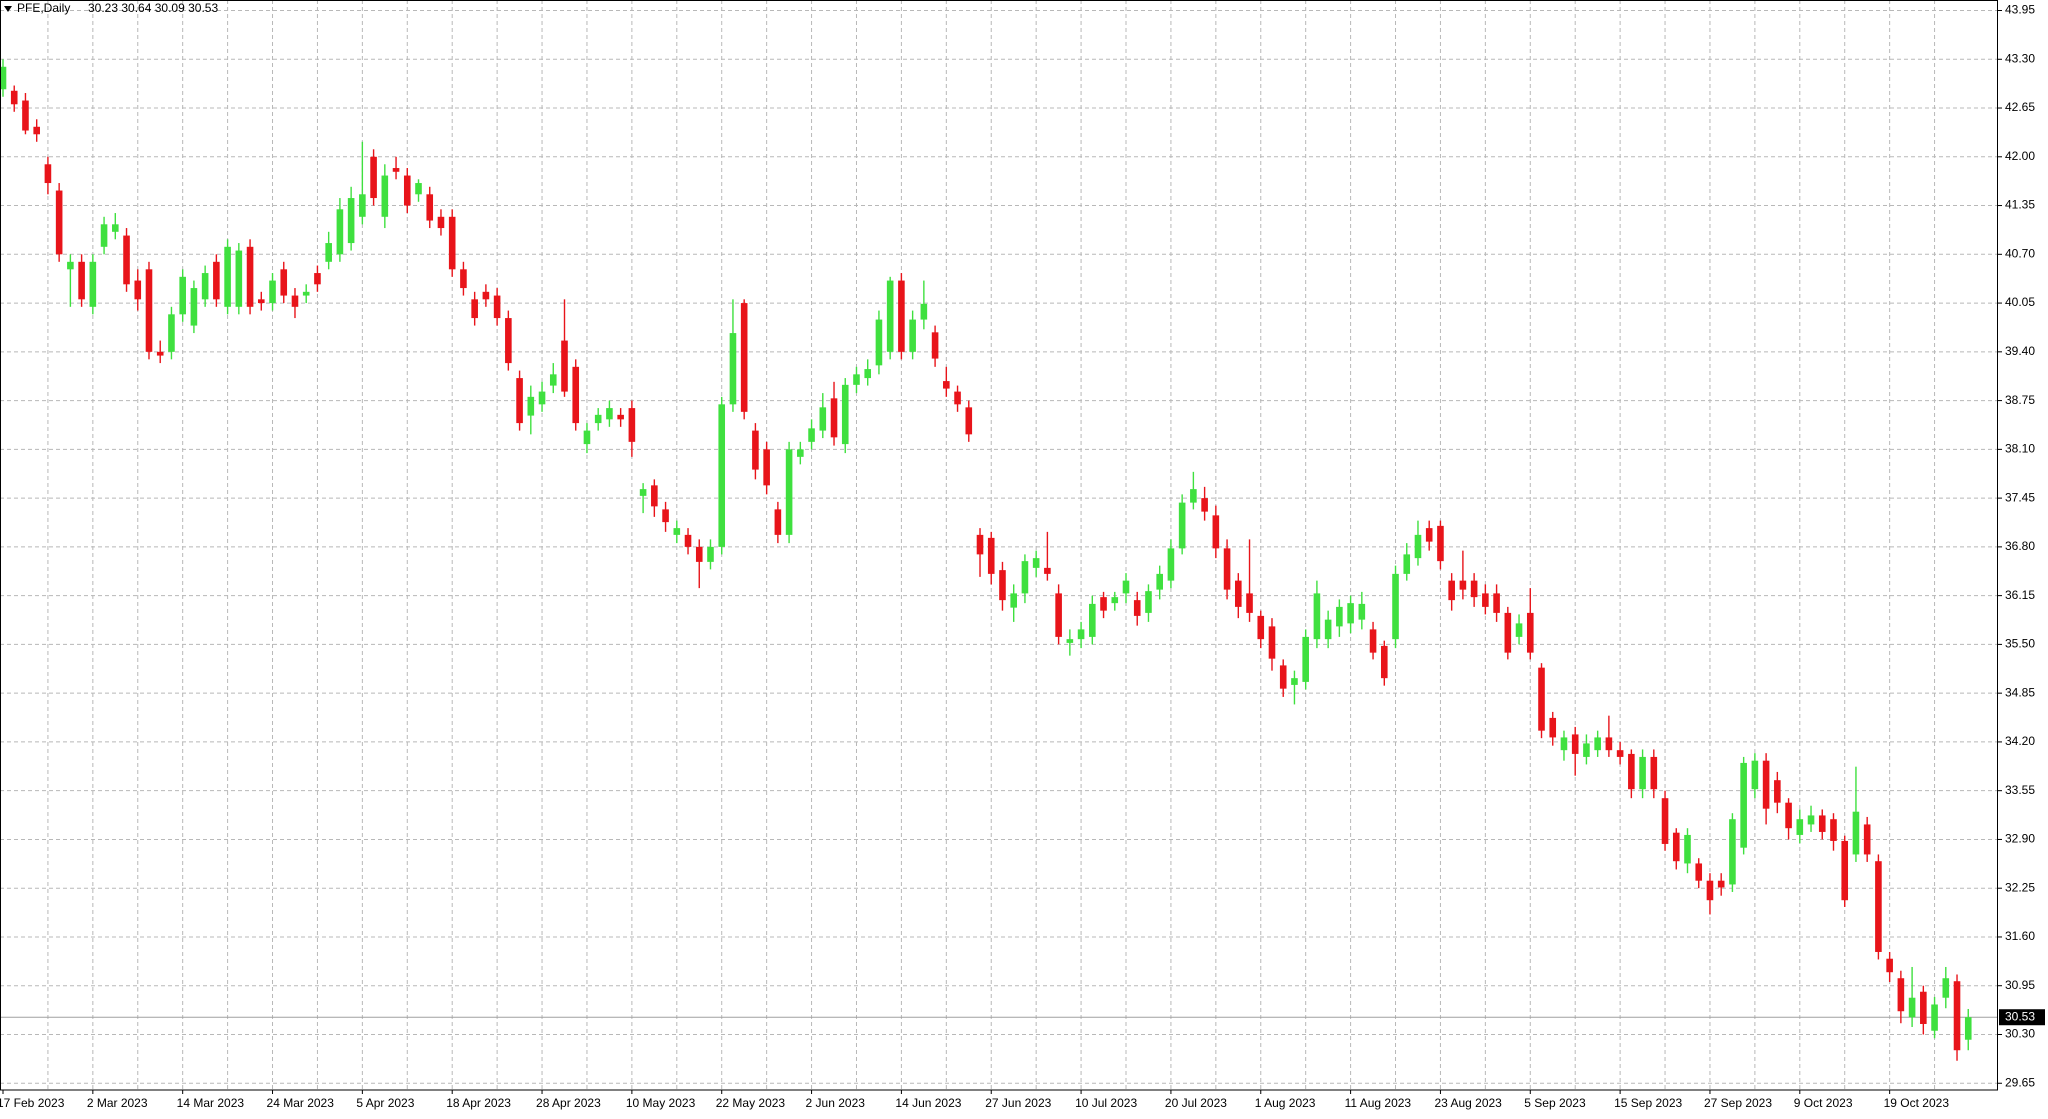 The image size is (2048, 1119). Describe the element at coordinates (1917, 1103) in the screenshot. I see `x-tick-label: 19 Oct 2023` at that location.